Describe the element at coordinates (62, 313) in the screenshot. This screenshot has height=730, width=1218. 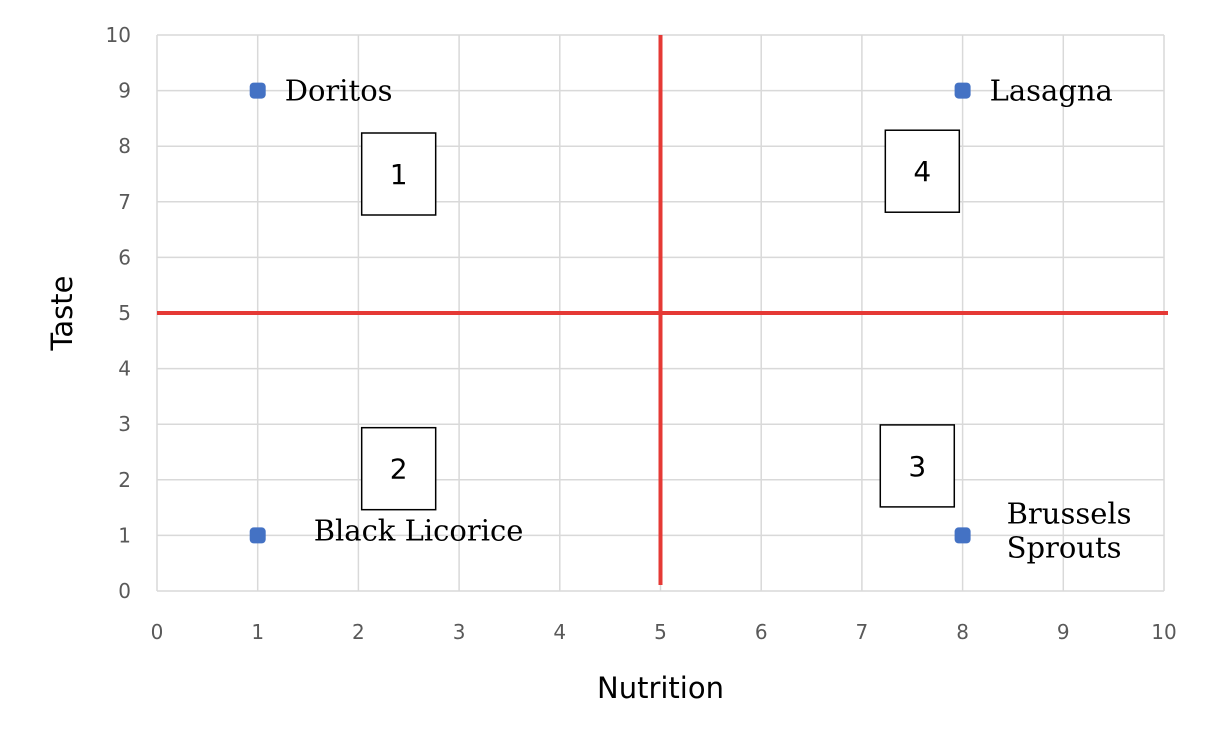
I see `y-axis-title: Taste` at that location.